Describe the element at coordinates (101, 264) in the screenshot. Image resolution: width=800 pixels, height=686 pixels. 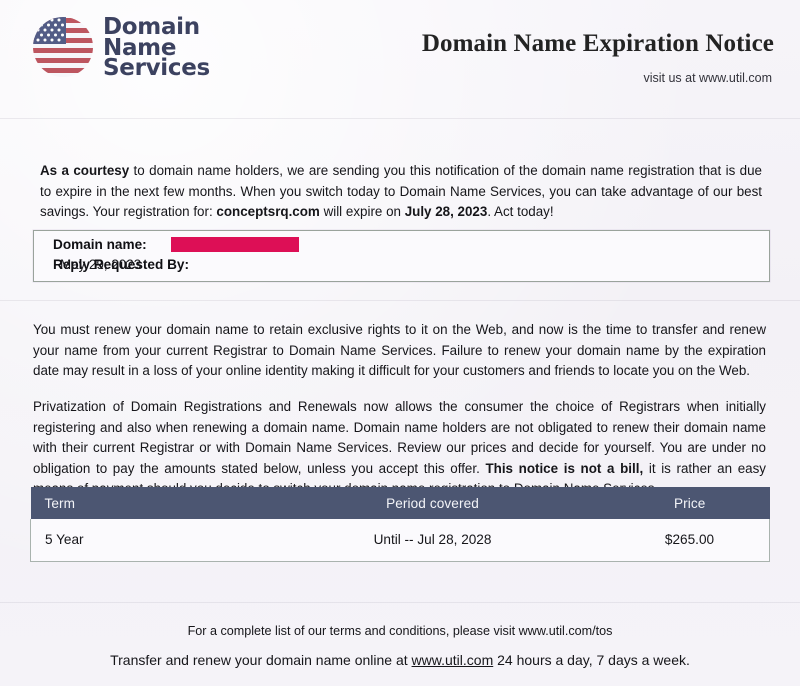
I see `reply-requested-date: May 29, 2023` at that location.